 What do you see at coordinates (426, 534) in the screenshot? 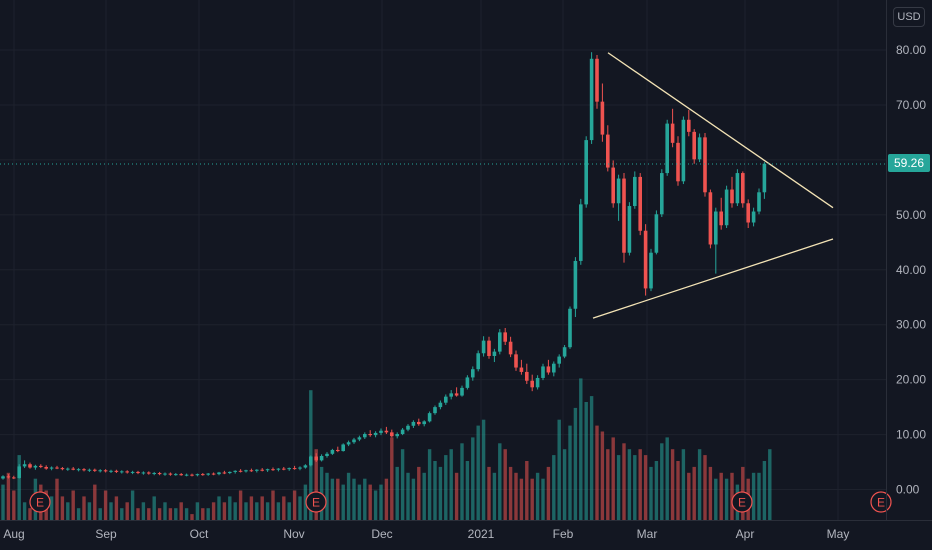
I see `time-scale: Aug Sep Oct Nov Dec 2021 Feb Mar Apr May` at bounding box center [426, 534].